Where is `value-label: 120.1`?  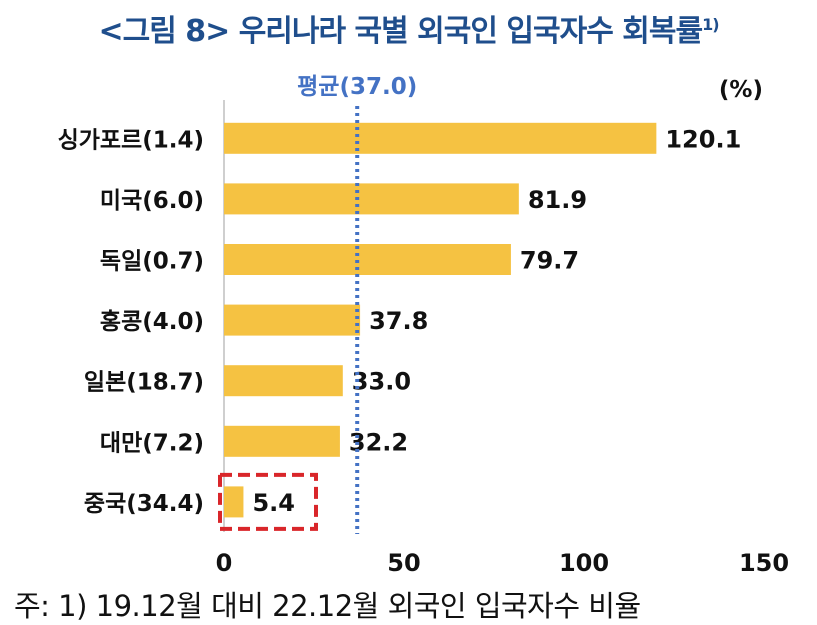 value-label: 120.1 is located at coordinates (703, 139).